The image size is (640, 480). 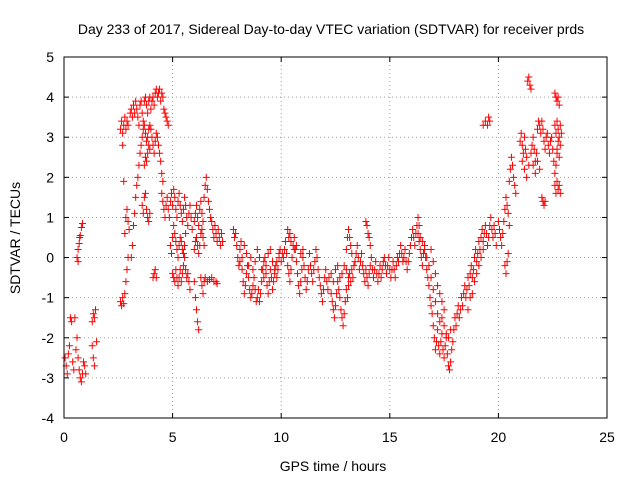 What do you see at coordinates (48, 338) in the screenshot?
I see `y-tick-label: -2` at bounding box center [48, 338].